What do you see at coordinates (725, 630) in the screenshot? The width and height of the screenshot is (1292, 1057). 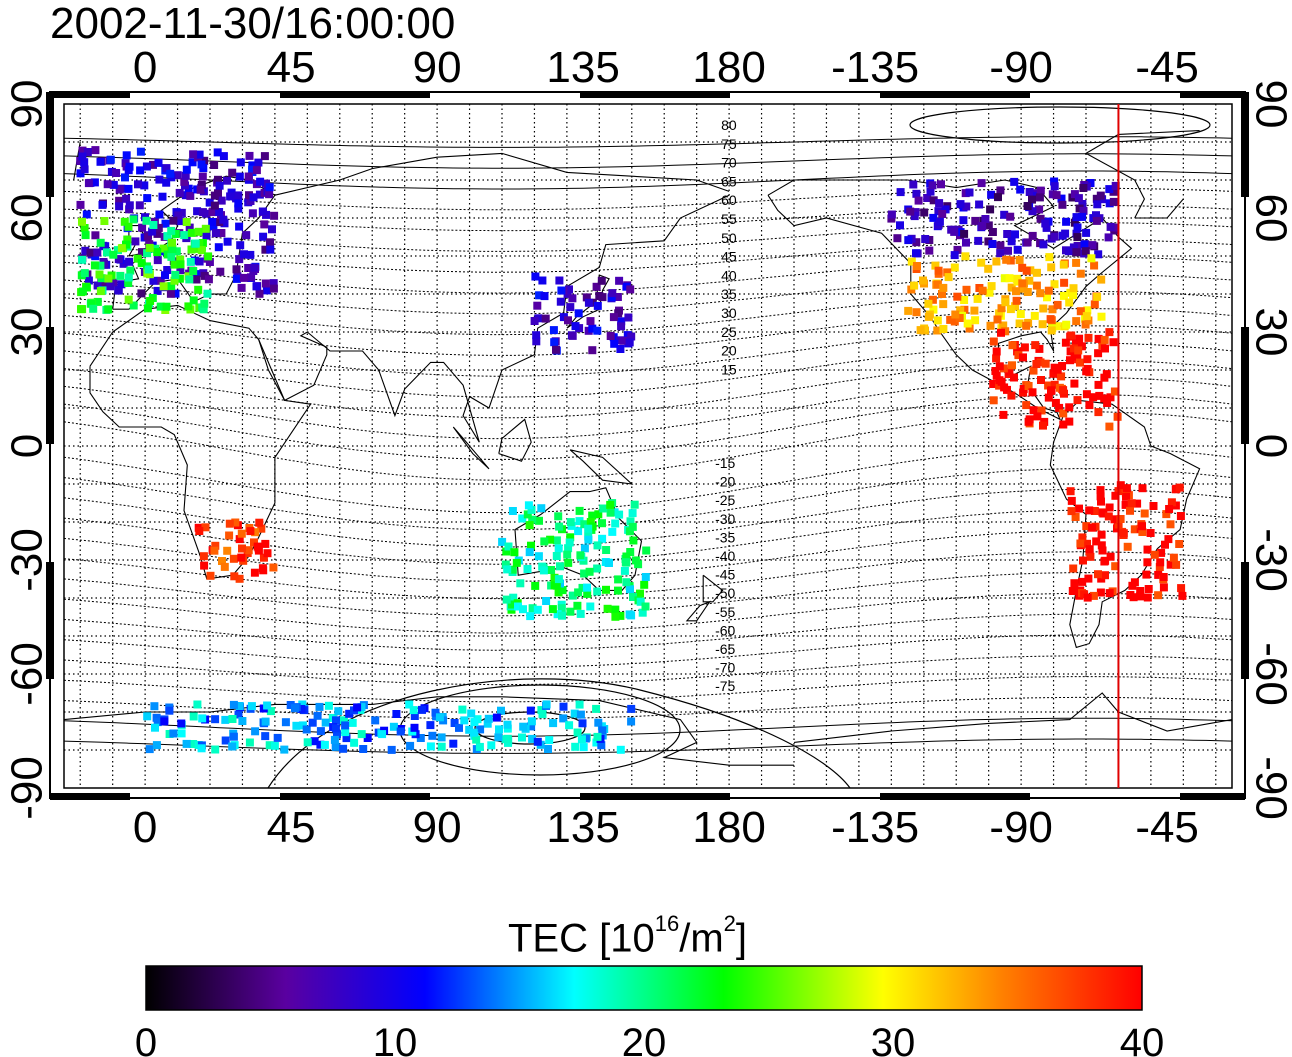 I see `contour-label: -60` at bounding box center [725, 630].